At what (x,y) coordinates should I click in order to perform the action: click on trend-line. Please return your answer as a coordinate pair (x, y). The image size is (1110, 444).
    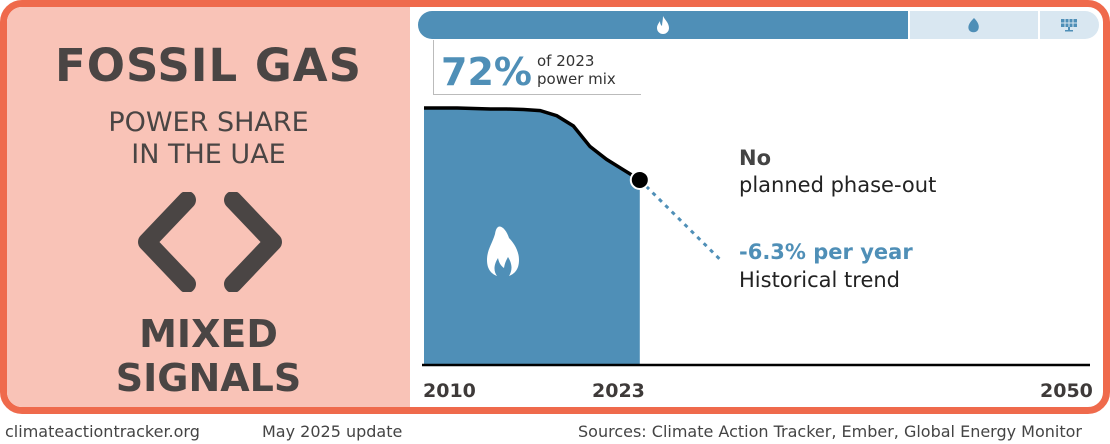
    Looking at the image, I should click on (681, 221).